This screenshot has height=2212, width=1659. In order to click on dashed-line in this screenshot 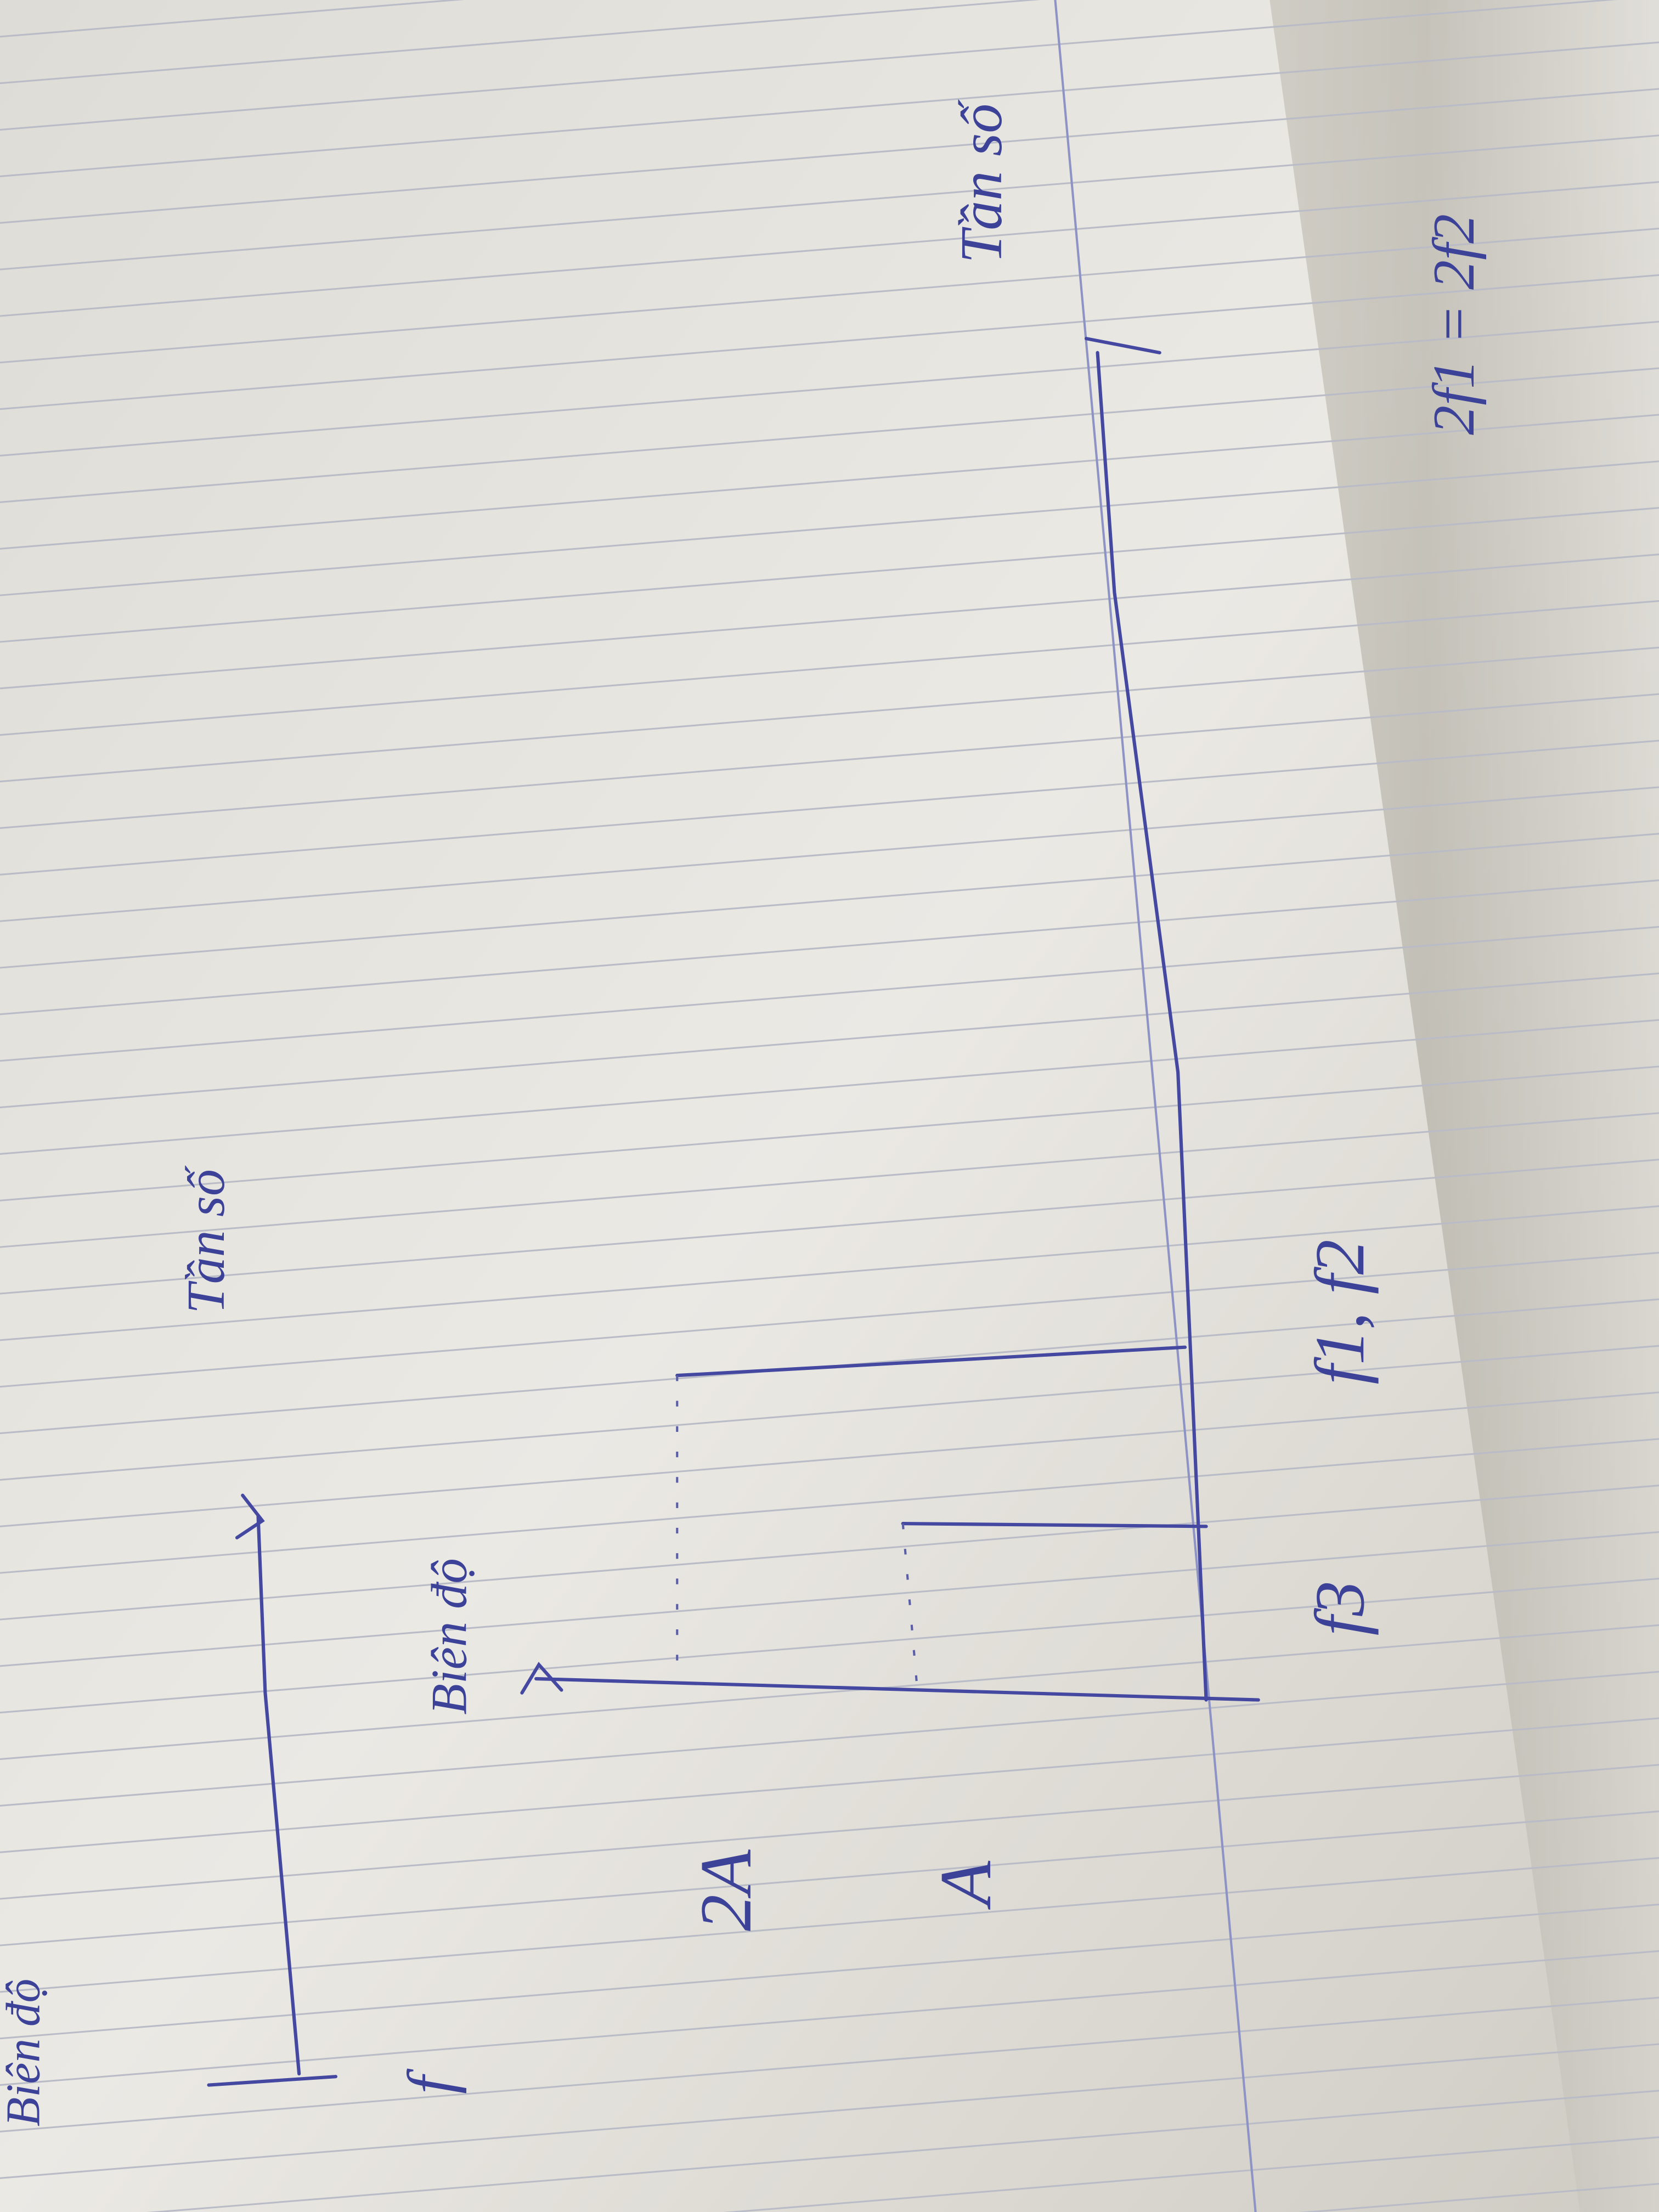, I will do `click(909, 1604)`.